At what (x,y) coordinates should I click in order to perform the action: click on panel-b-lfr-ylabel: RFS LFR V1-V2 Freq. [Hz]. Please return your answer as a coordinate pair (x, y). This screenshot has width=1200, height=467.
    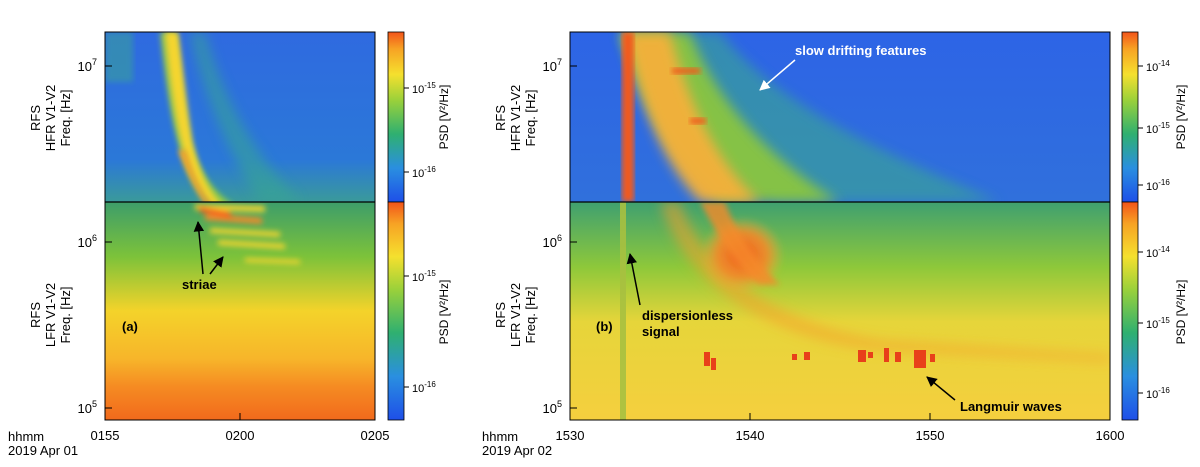
    Looking at the image, I should click on (515, 315).